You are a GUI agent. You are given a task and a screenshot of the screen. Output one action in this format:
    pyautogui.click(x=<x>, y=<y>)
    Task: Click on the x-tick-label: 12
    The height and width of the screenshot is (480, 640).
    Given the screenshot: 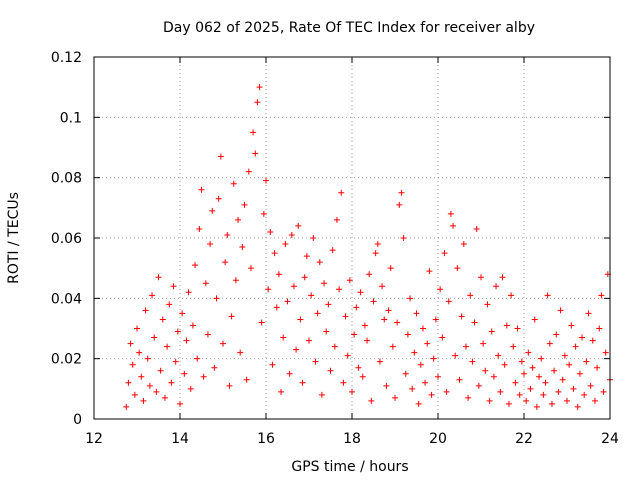 What is the action you would take?
    pyautogui.click(x=94, y=439)
    